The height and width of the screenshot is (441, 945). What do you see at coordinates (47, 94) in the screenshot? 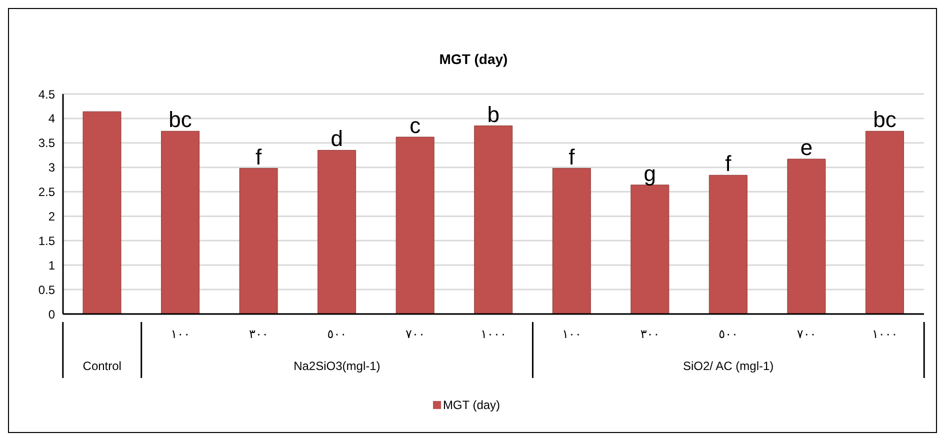
I see `y-tick-label: 4.5` at bounding box center [47, 94].